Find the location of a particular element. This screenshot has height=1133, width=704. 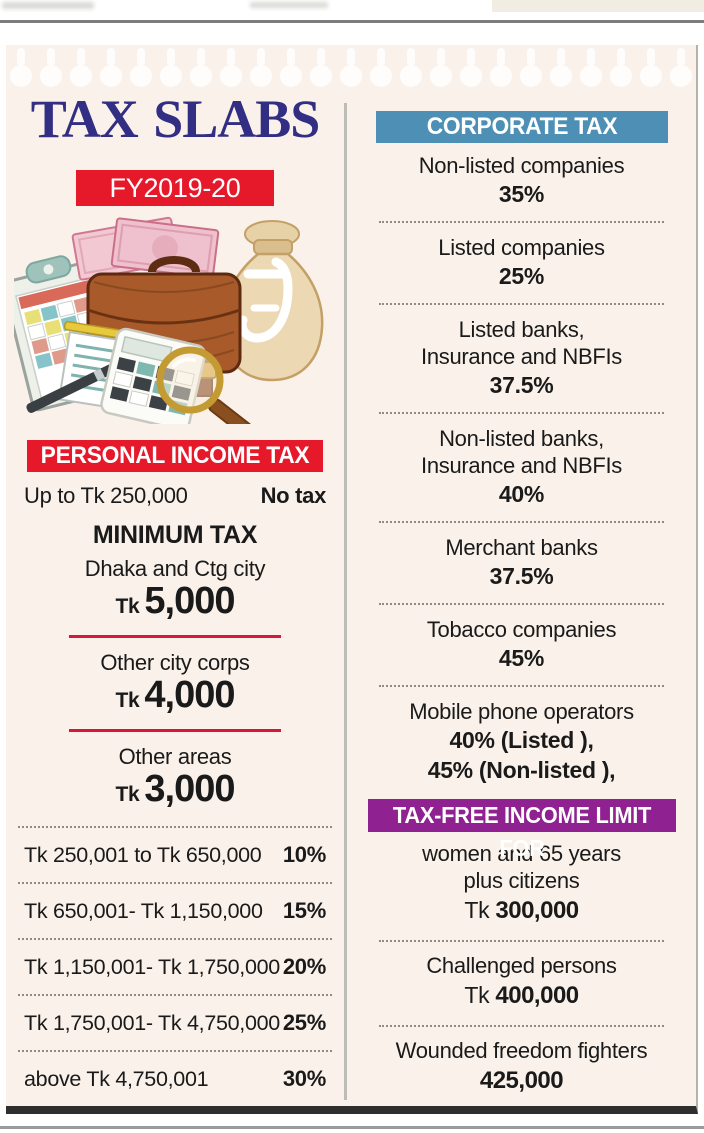

magnifier-icon is located at coordinates (207, 385).